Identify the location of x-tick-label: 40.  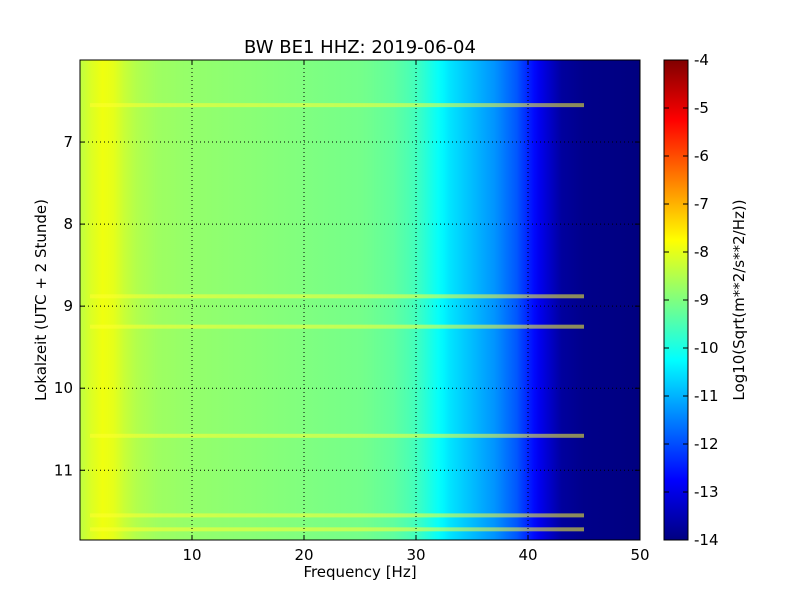
(527, 555).